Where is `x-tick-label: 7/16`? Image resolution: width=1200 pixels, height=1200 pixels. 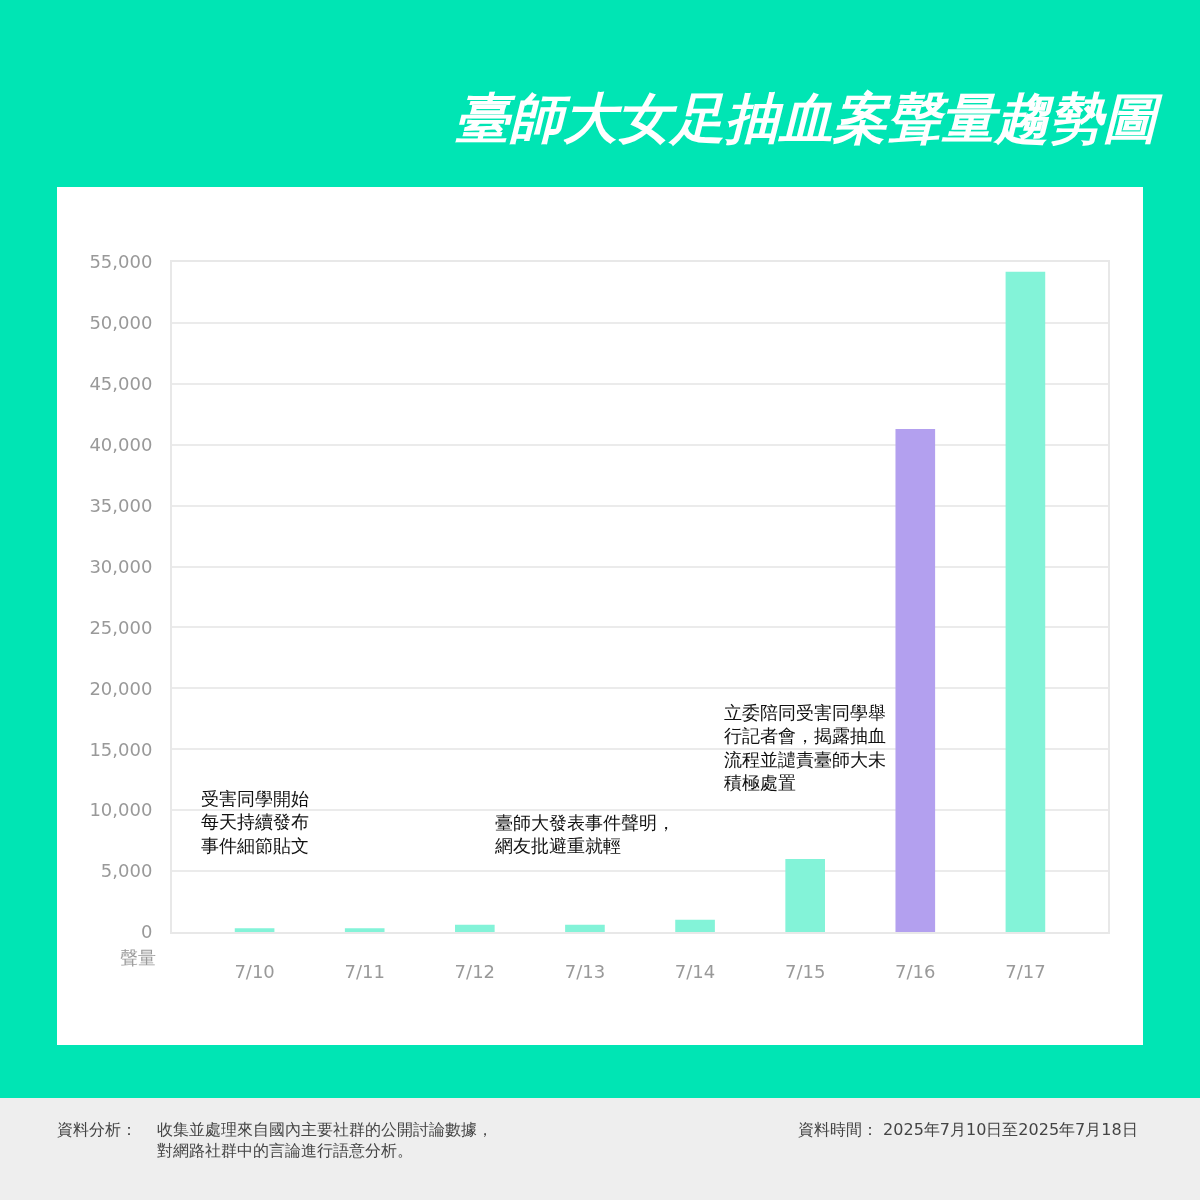
x-tick-label: 7/16 is located at coordinates (915, 971).